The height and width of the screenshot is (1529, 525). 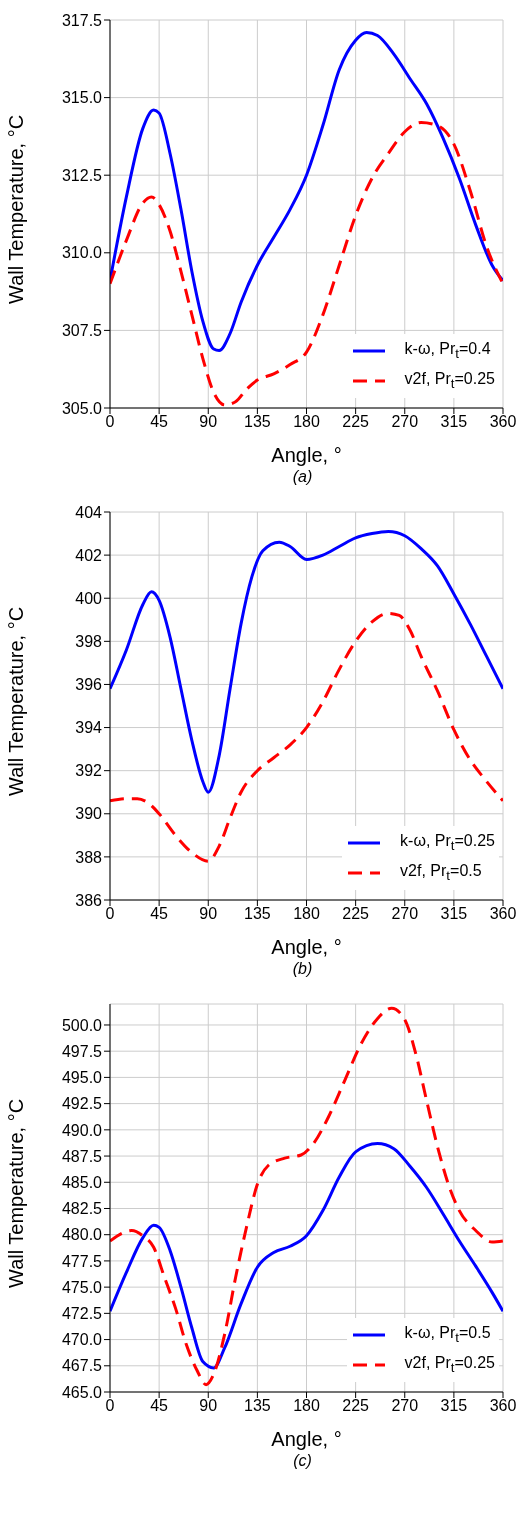 What do you see at coordinates (82, 175) in the screenshot?
I see `y-tick-label: 312.5` at bounding box center [82, 175].